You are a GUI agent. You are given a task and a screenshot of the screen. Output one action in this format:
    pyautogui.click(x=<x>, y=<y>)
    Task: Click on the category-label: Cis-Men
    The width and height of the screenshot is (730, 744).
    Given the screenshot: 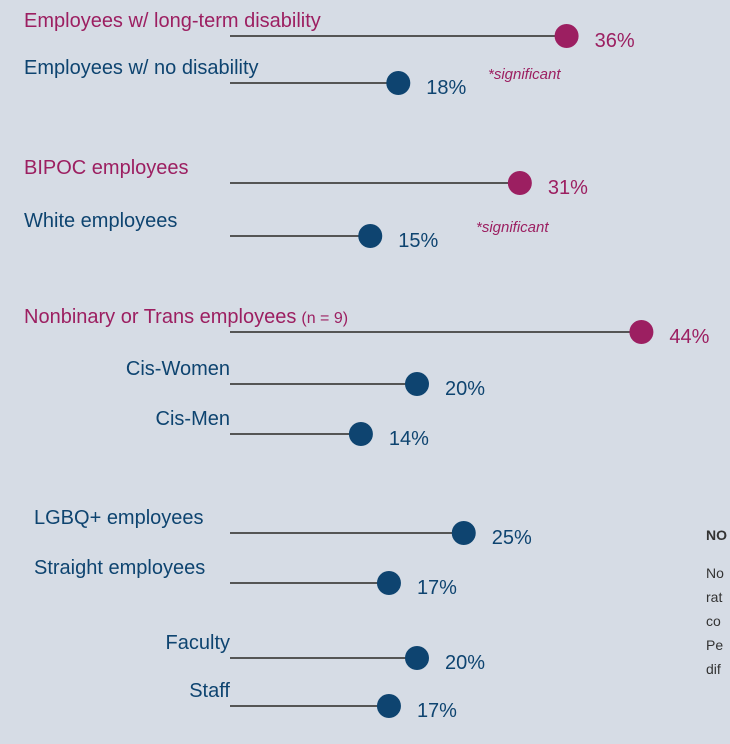 What is the action you would take?
    pyautogui.click(x=193, y=419)
    